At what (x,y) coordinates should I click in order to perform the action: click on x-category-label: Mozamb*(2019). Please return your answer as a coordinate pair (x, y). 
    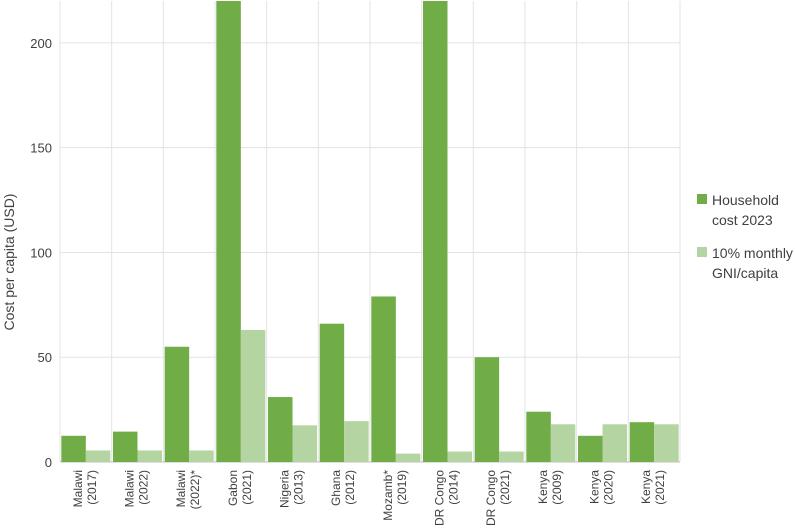
    Looking at the image, I should click on (395, 495).